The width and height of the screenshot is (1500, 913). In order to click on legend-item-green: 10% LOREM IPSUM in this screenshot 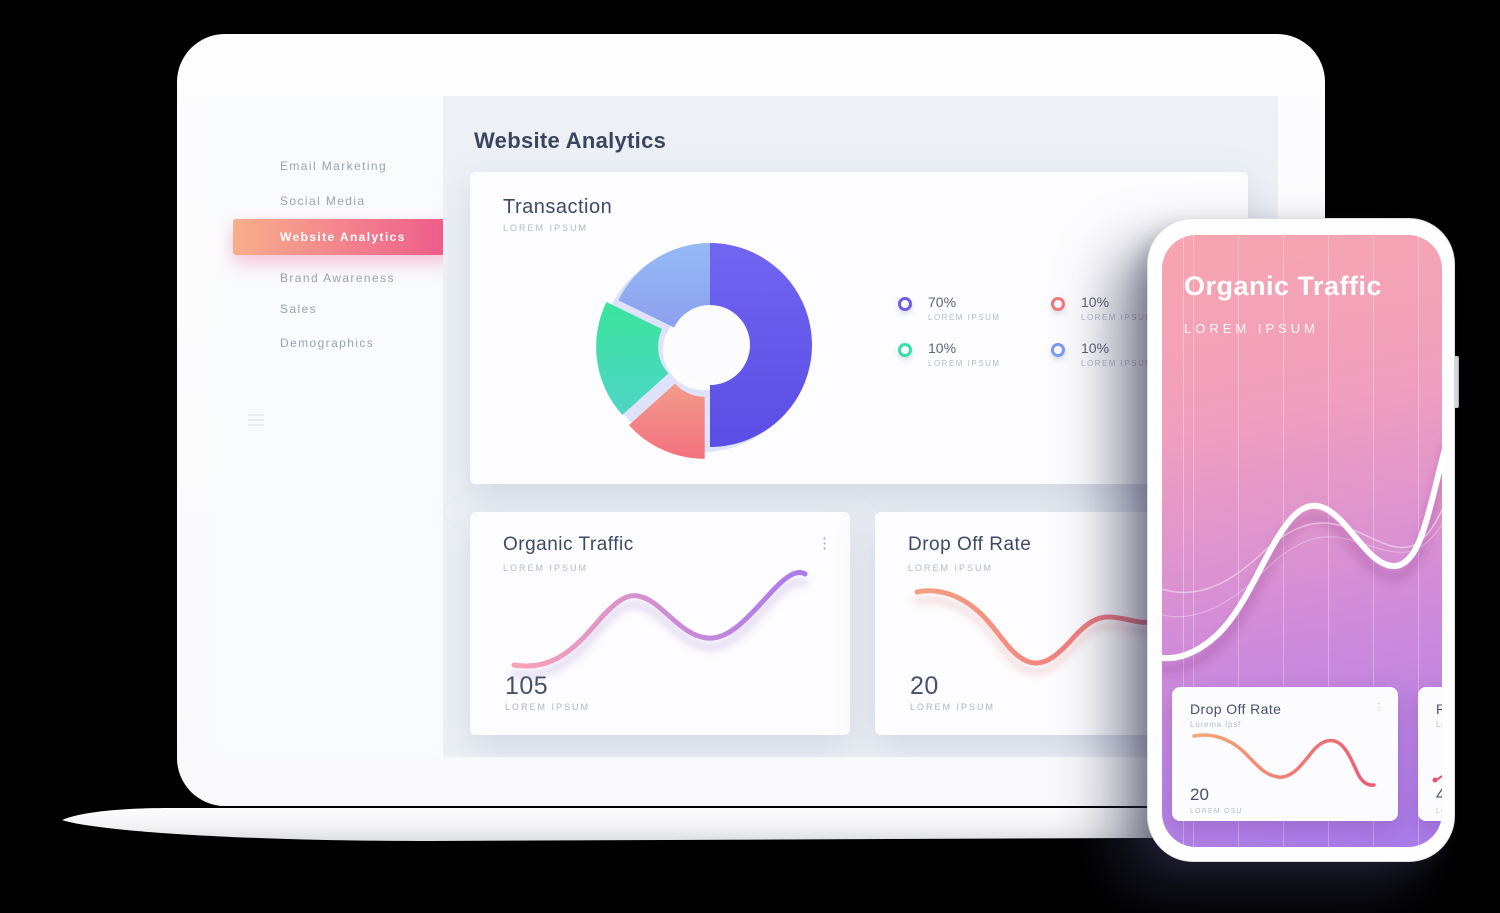, I will do `click(973, 360)`.